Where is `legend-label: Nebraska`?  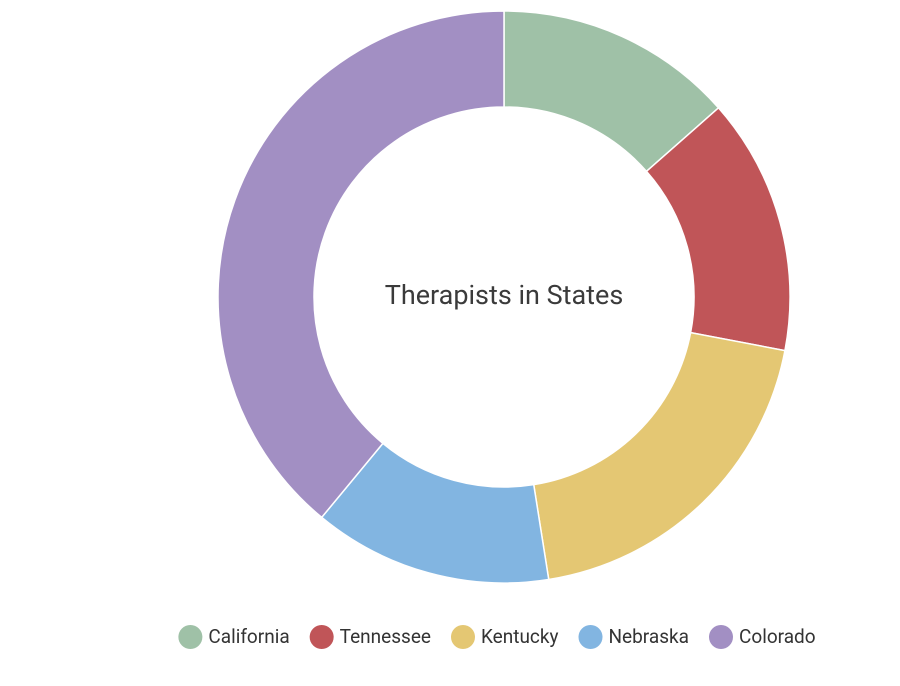 legend-label: Nebraska is located at coordinates (649, 636).